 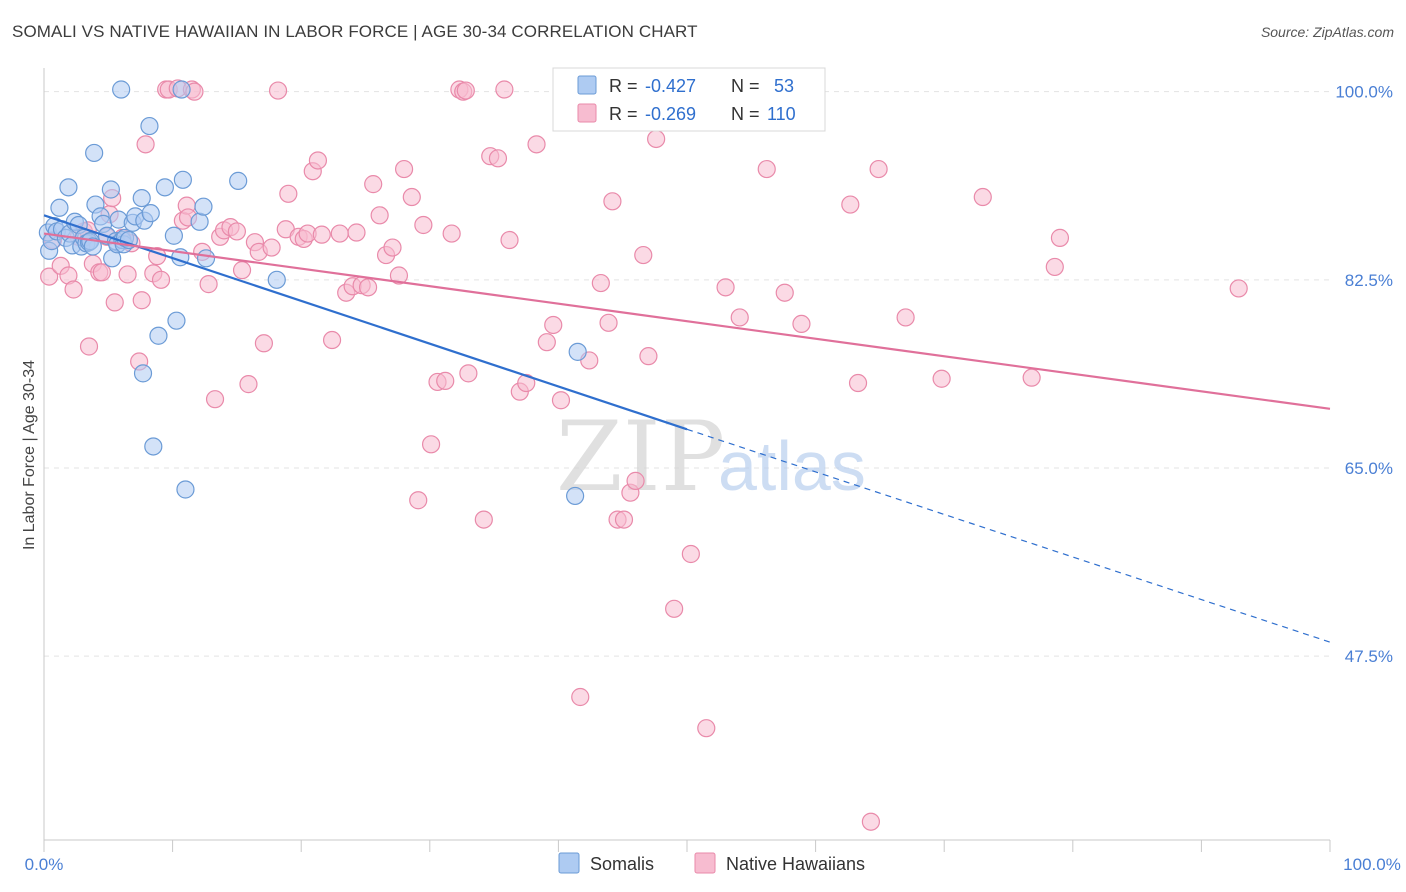 What do you see at coordinates (1369, 656) in the screenshot?
I see `y-tick-label: 47.5%` at bounding box center [1369, 656].